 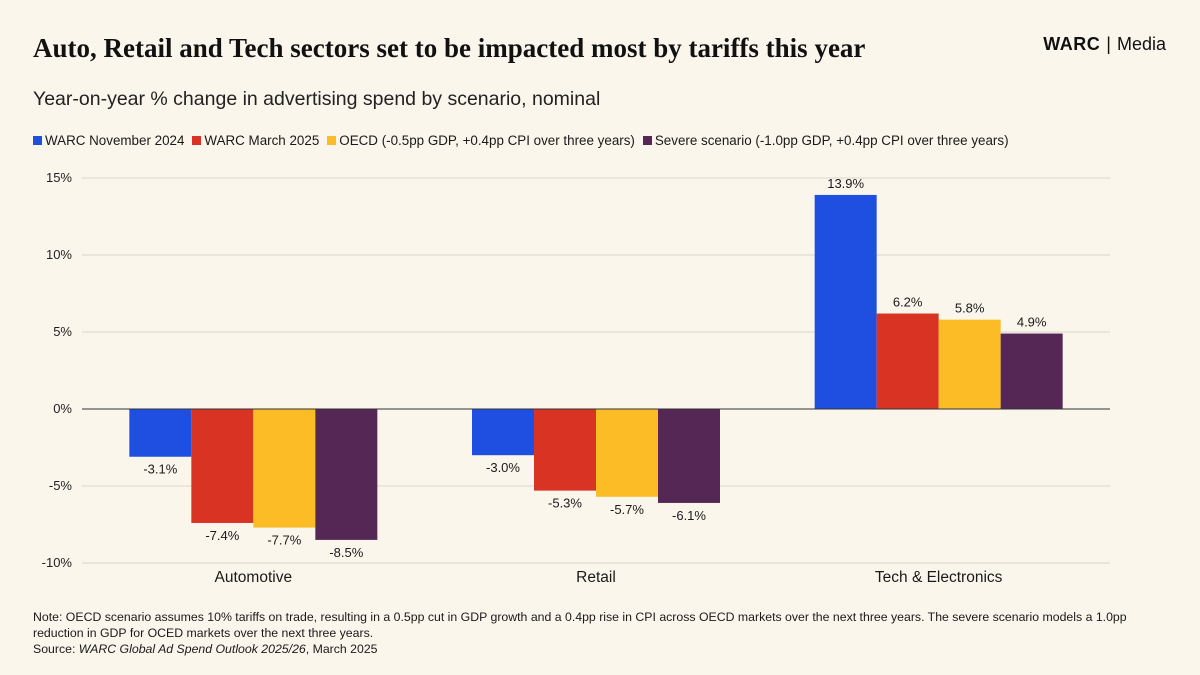 I want to click on category-label: Retail, so click(x=596, y=577).